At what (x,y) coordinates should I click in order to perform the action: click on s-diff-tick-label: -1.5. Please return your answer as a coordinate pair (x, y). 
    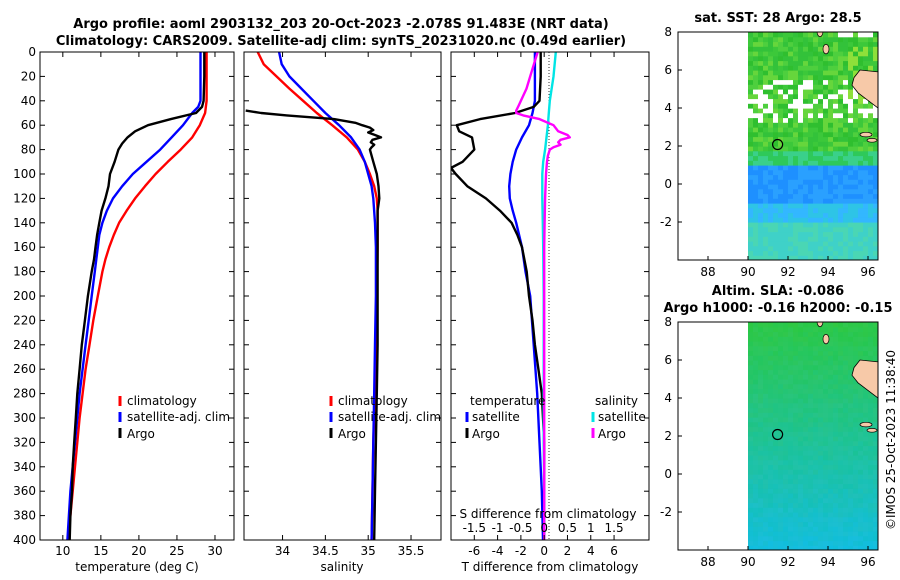
    Looking at the image, I should click on (474, 528).